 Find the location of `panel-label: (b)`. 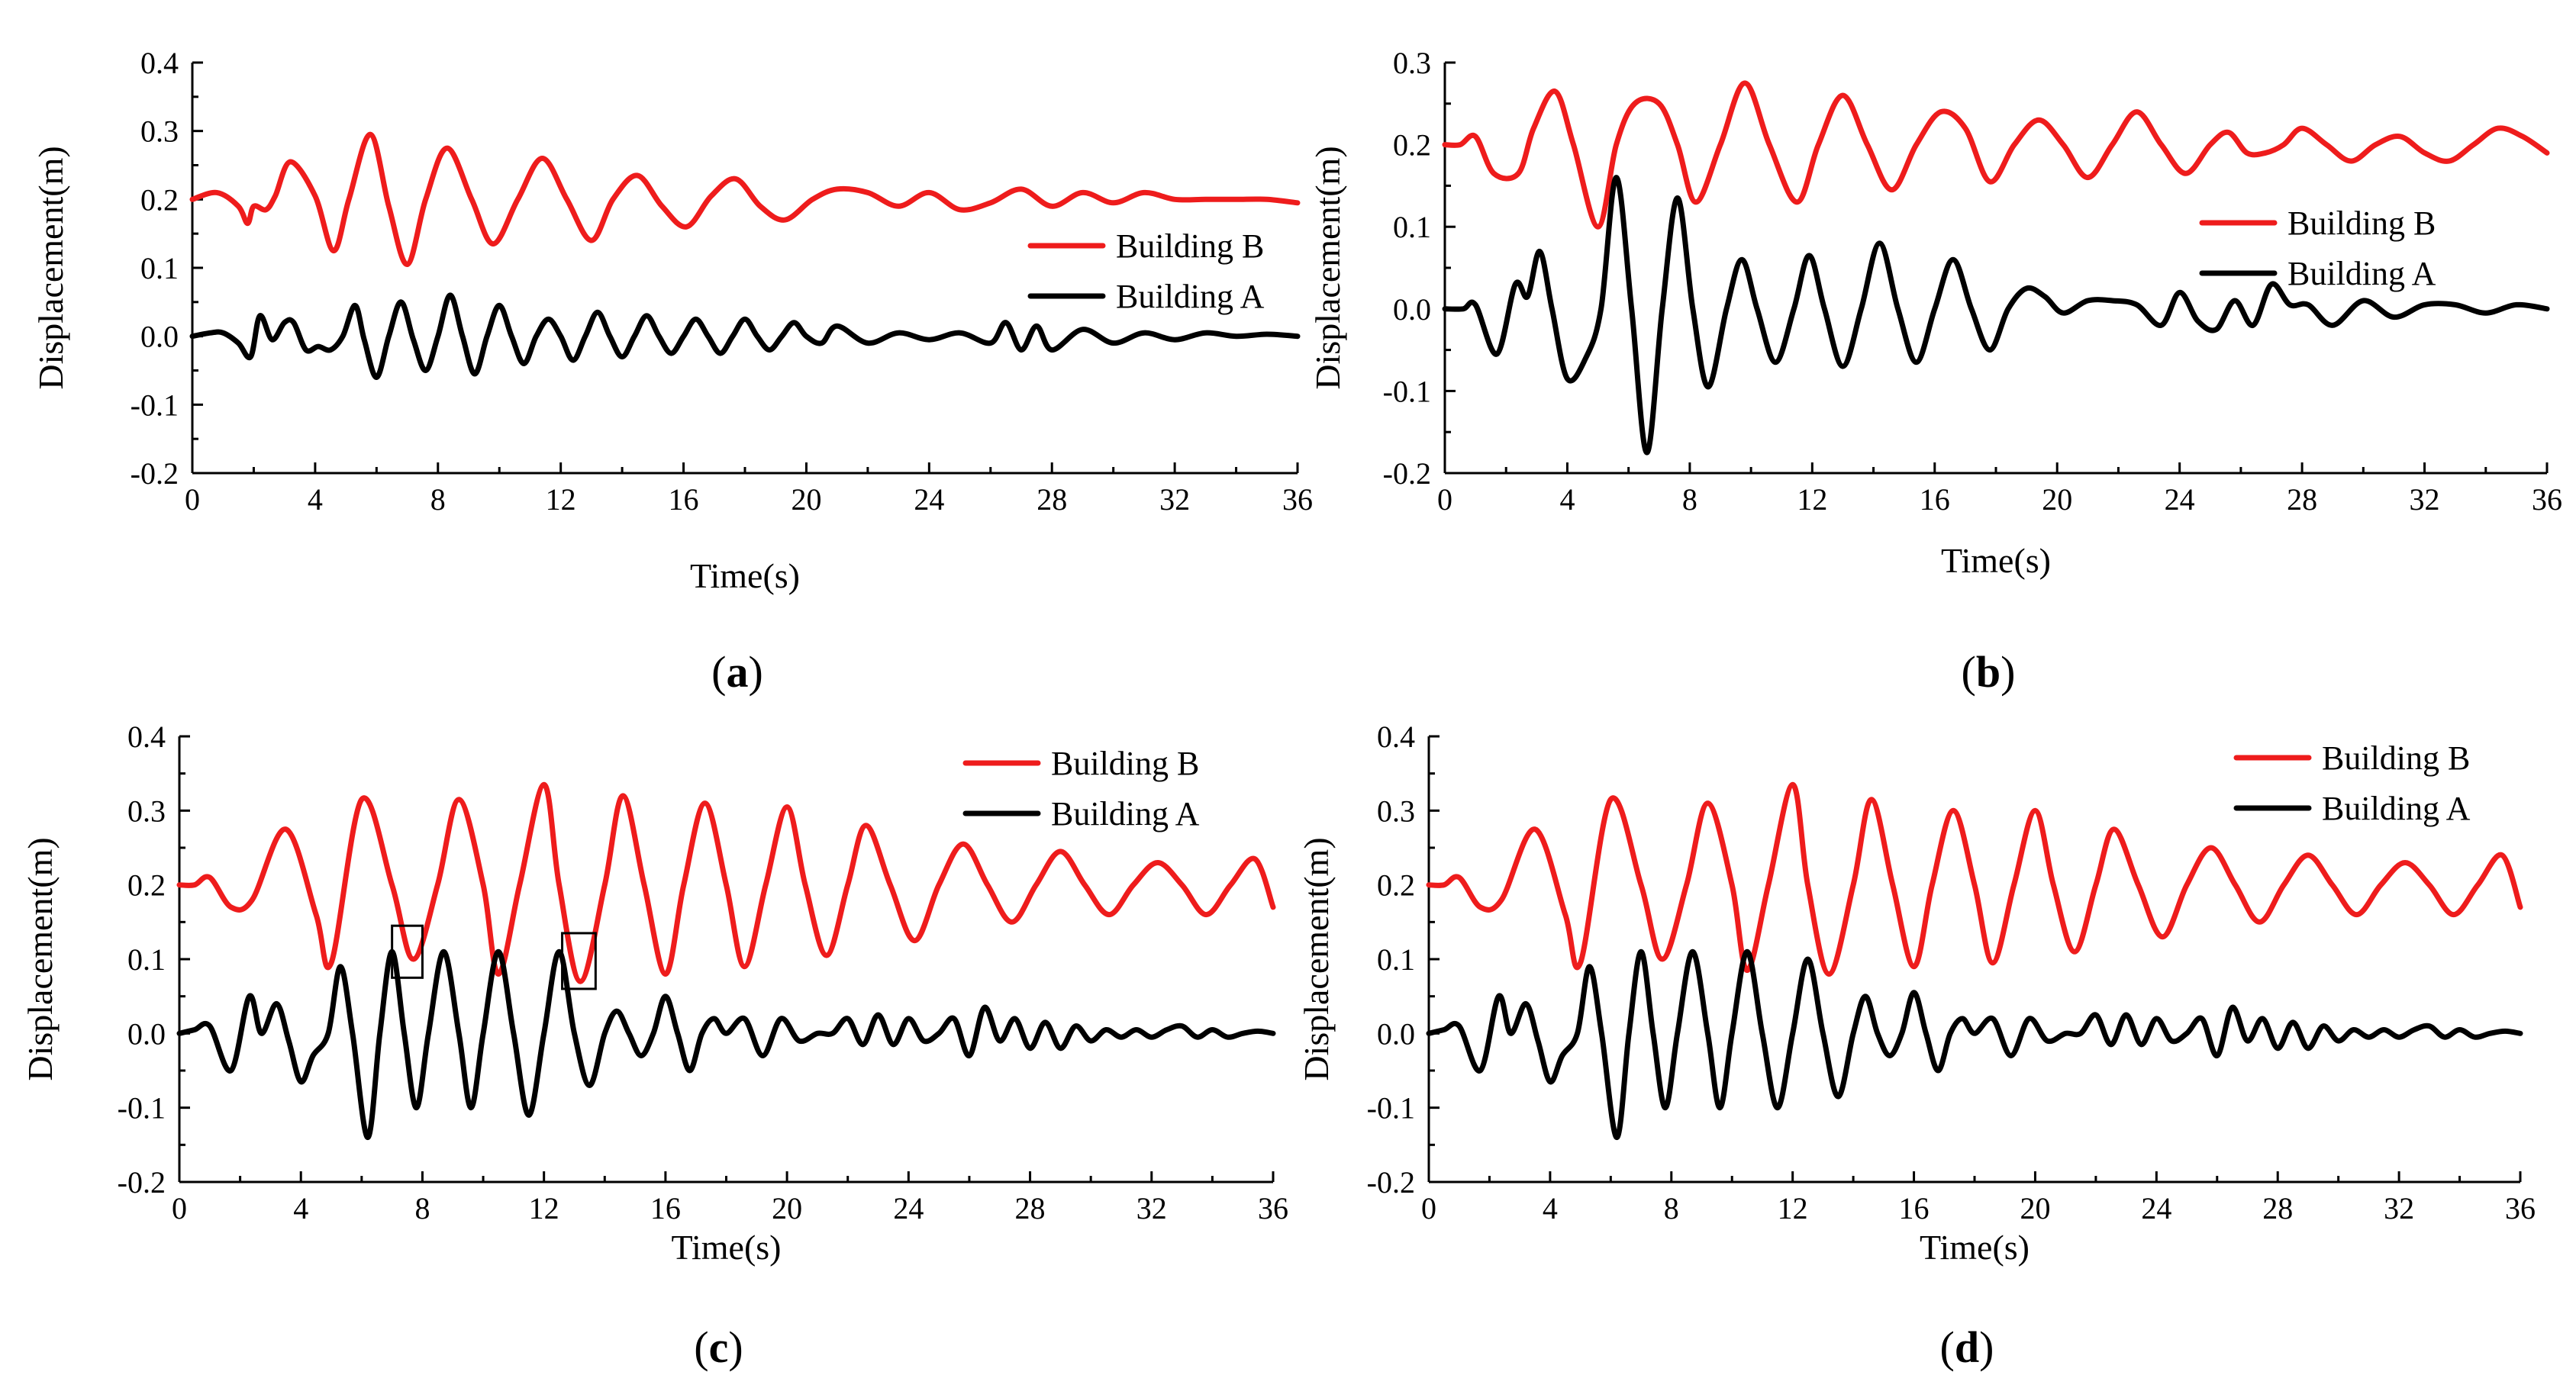

panel-label: (b) is located at coordinates (1989, 672).